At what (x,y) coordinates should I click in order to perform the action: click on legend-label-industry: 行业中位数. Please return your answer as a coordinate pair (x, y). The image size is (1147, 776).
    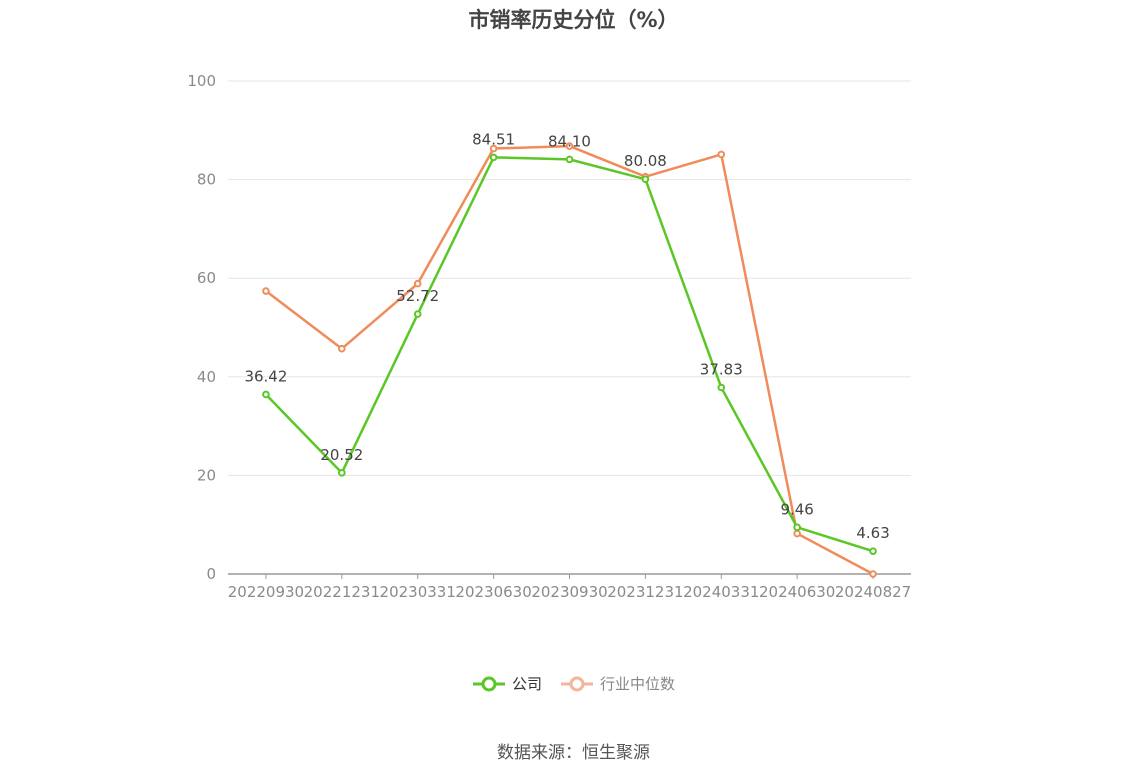
    Looking at the image, I should click on (638, 684).